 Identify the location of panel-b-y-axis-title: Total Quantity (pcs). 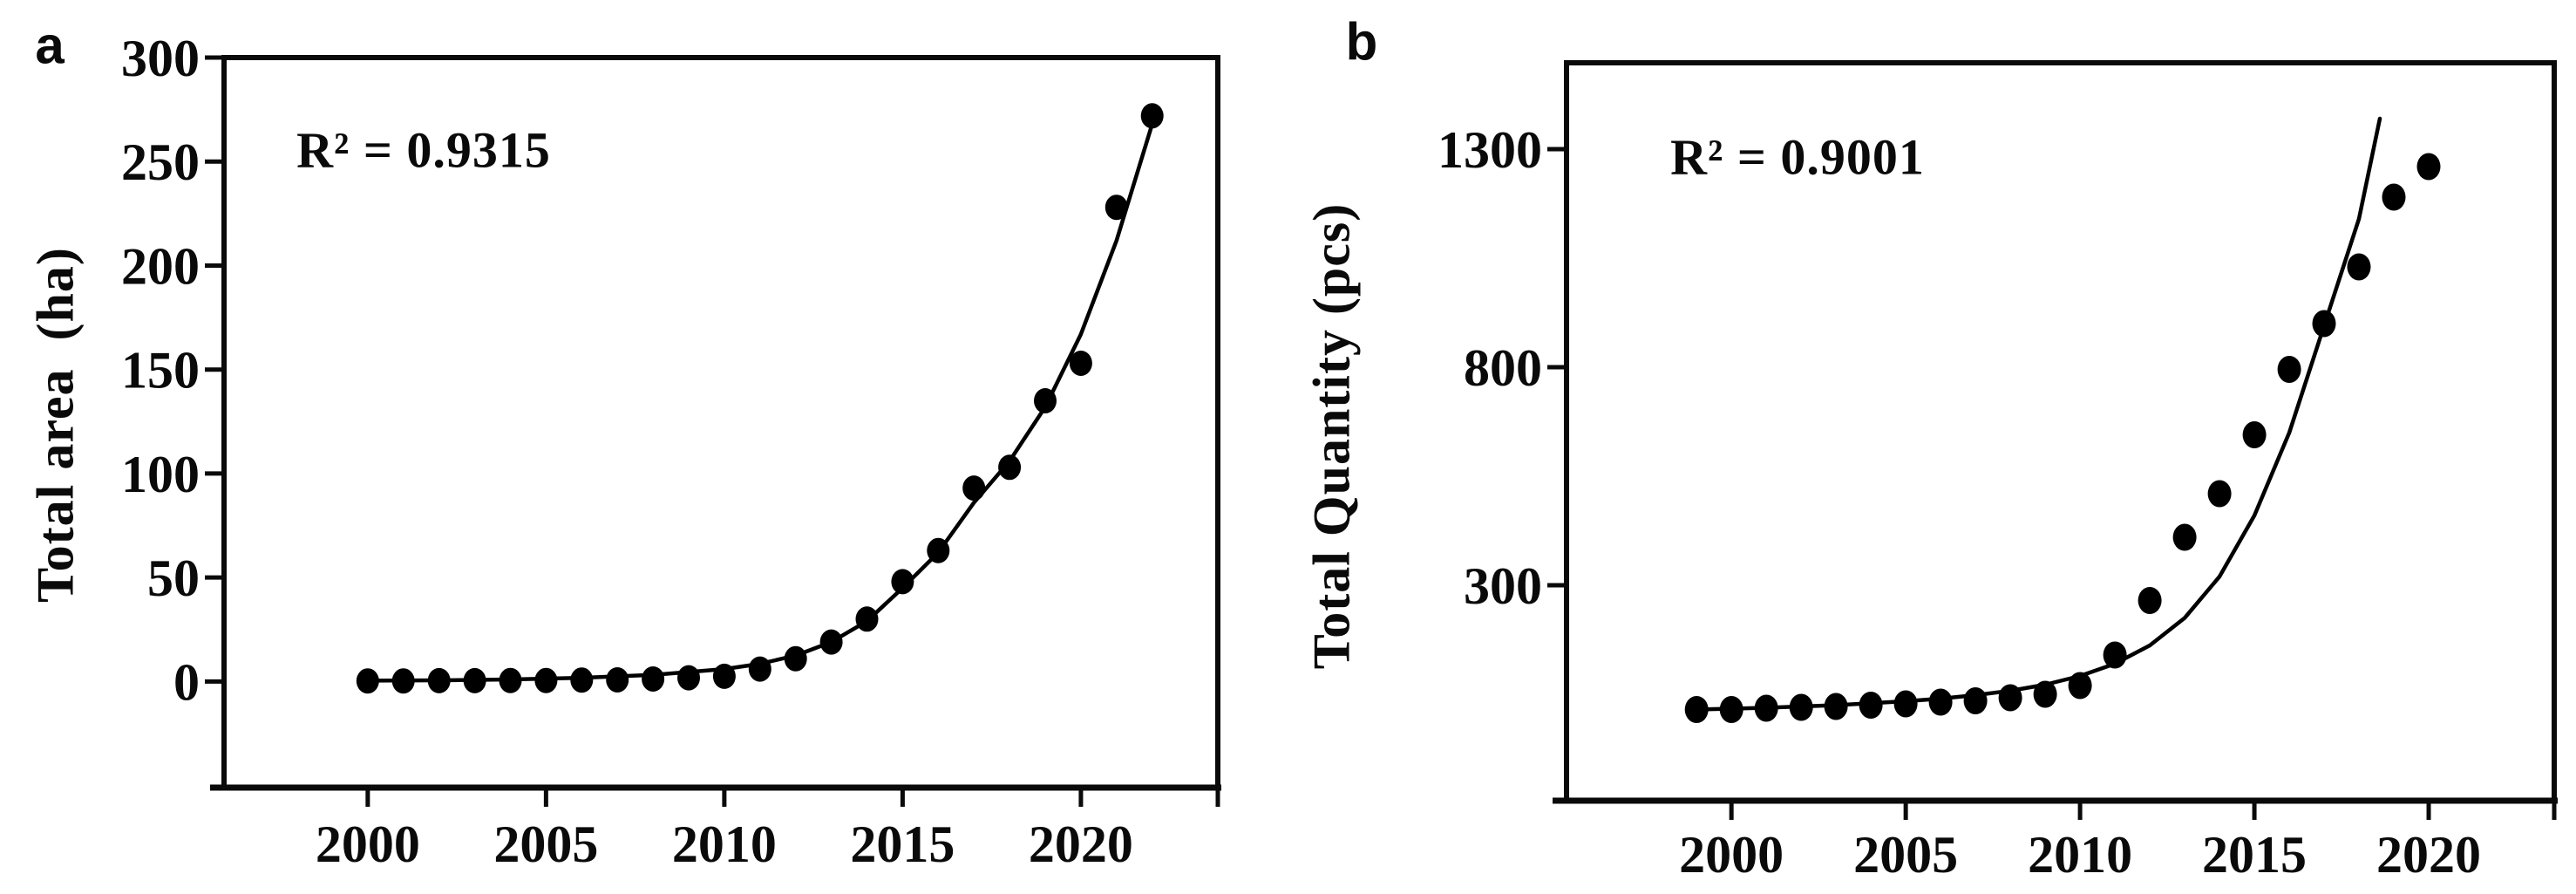
(1331, 436).